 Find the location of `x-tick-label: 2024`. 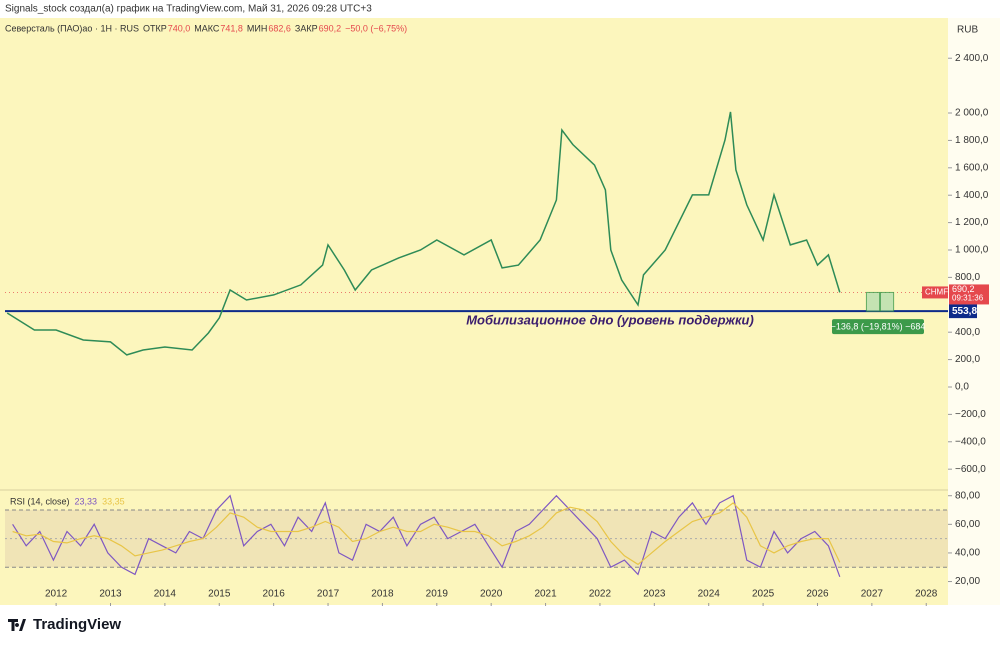

x-tick-label: 2024 is located at coordinates (709, 594).